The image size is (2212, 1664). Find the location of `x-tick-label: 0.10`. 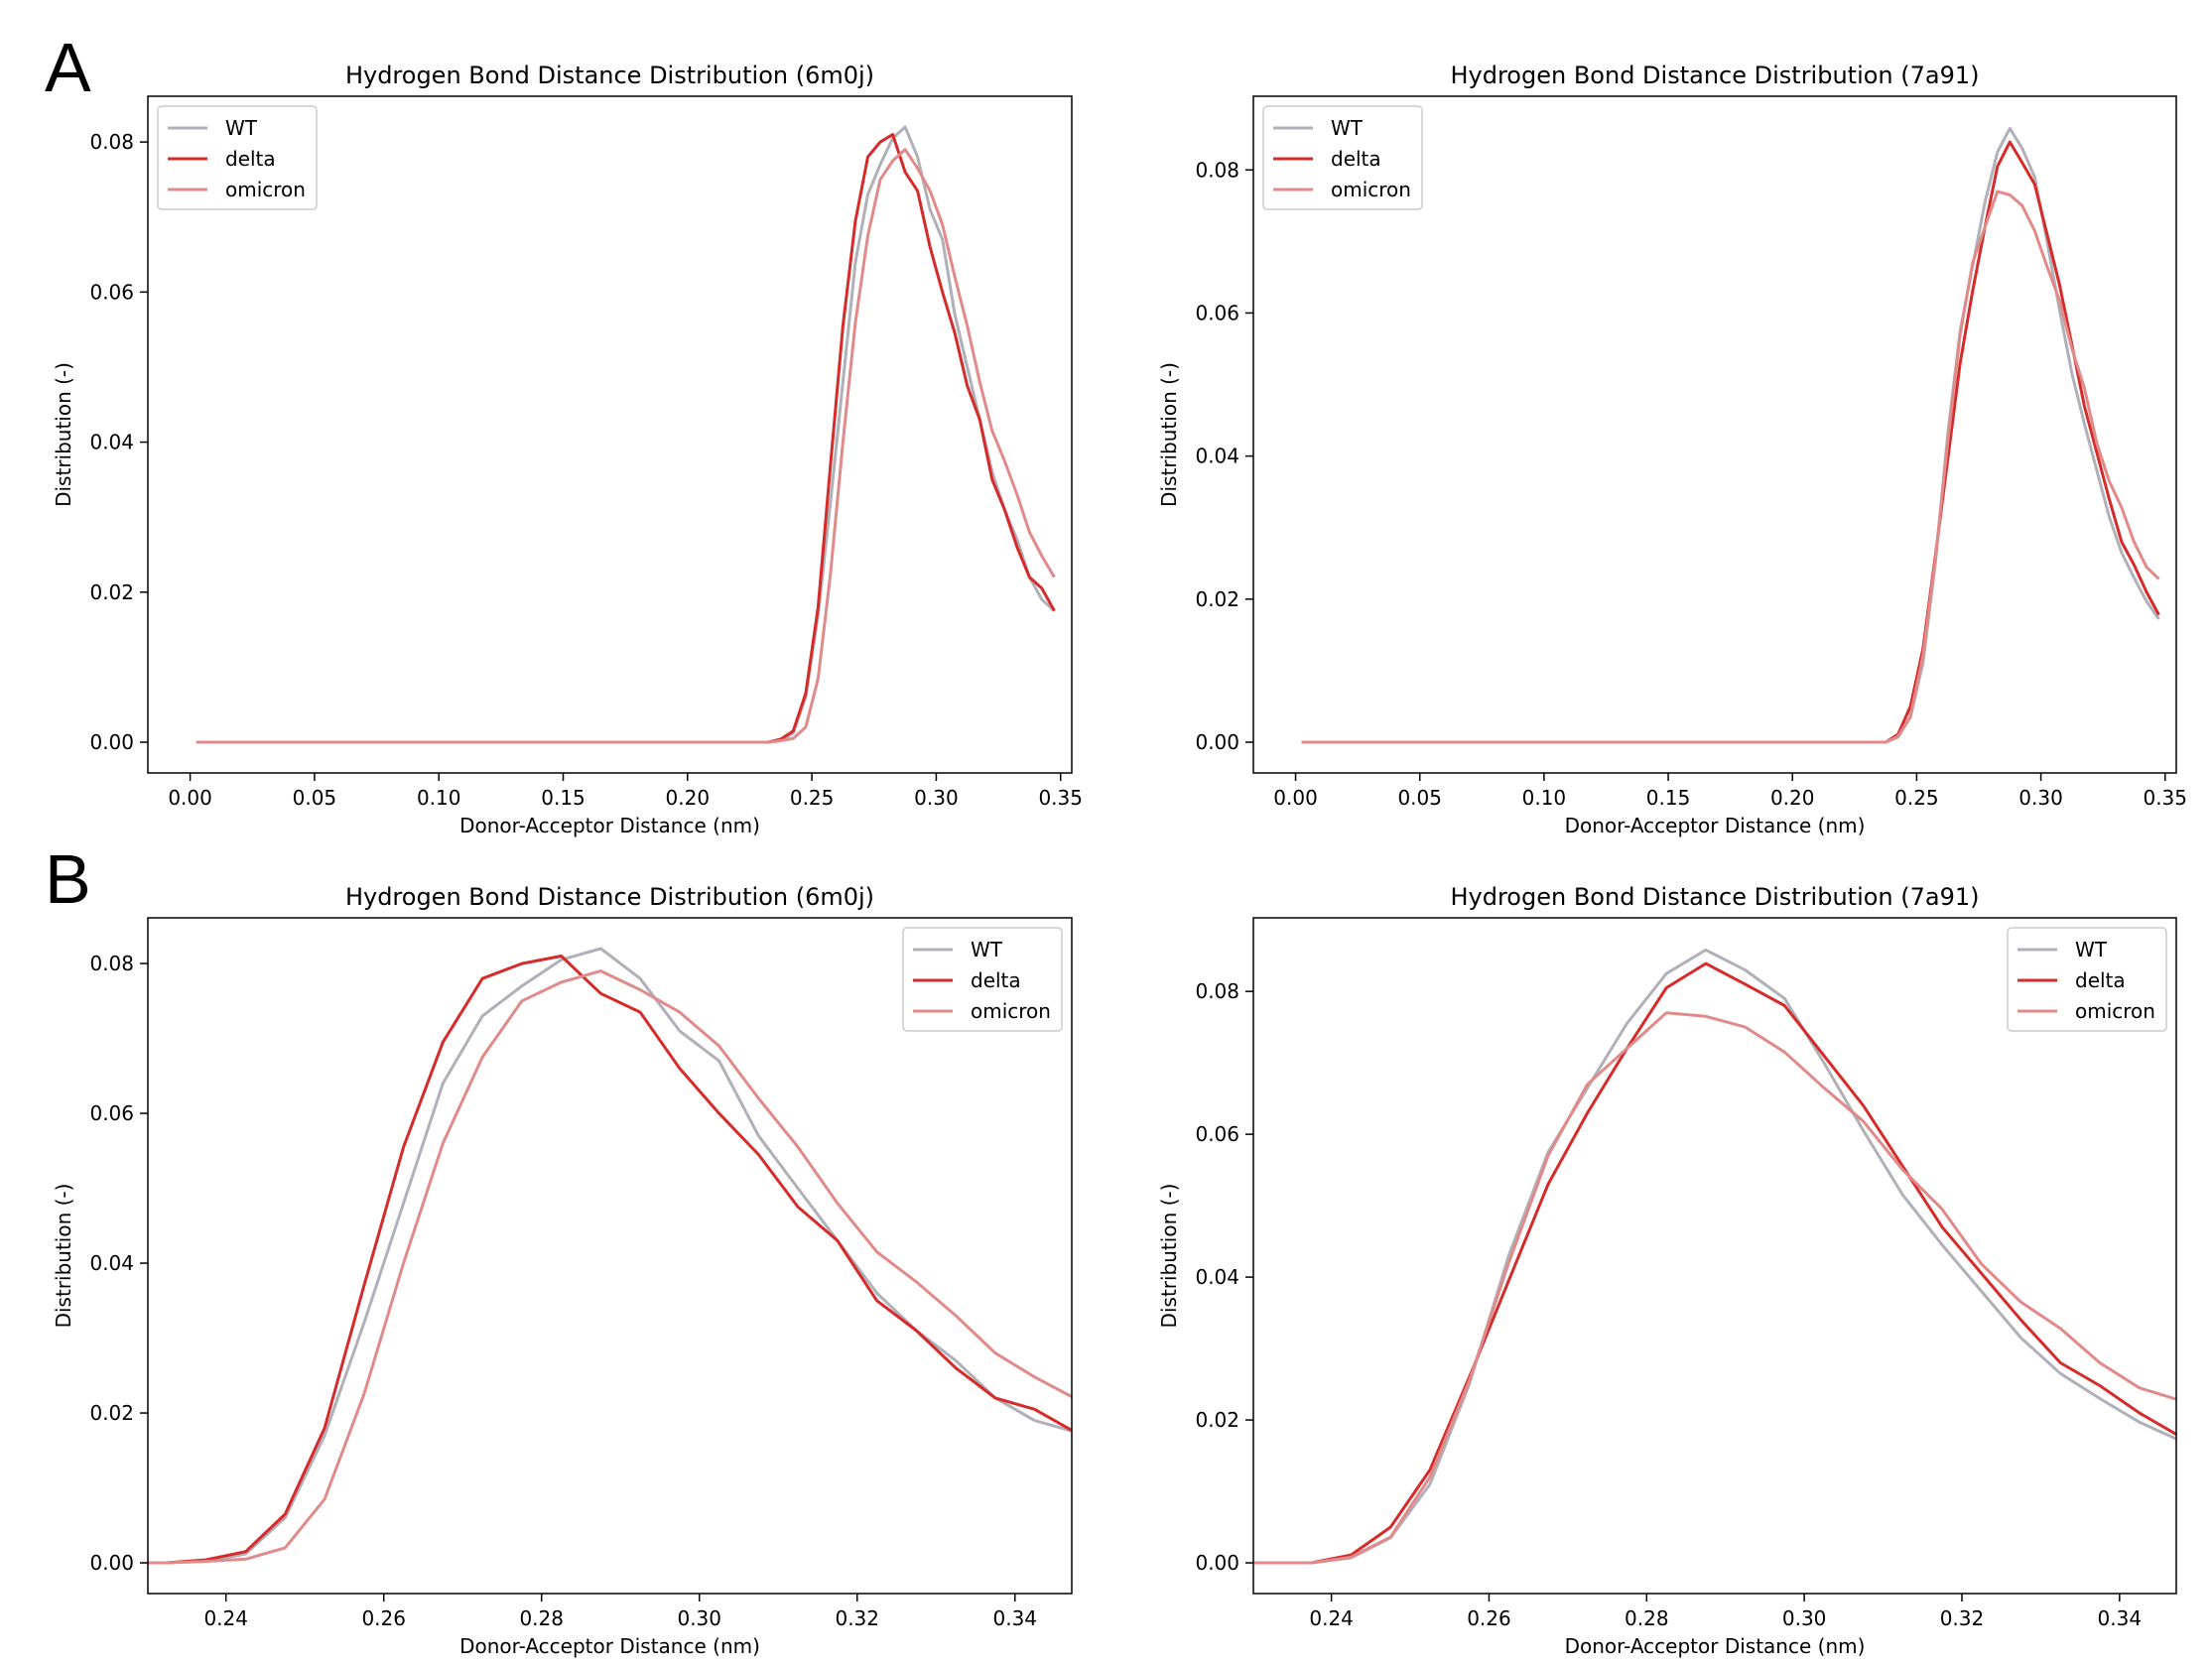

x-tick-label: 0.10 is located at coordinates (1544, 798).